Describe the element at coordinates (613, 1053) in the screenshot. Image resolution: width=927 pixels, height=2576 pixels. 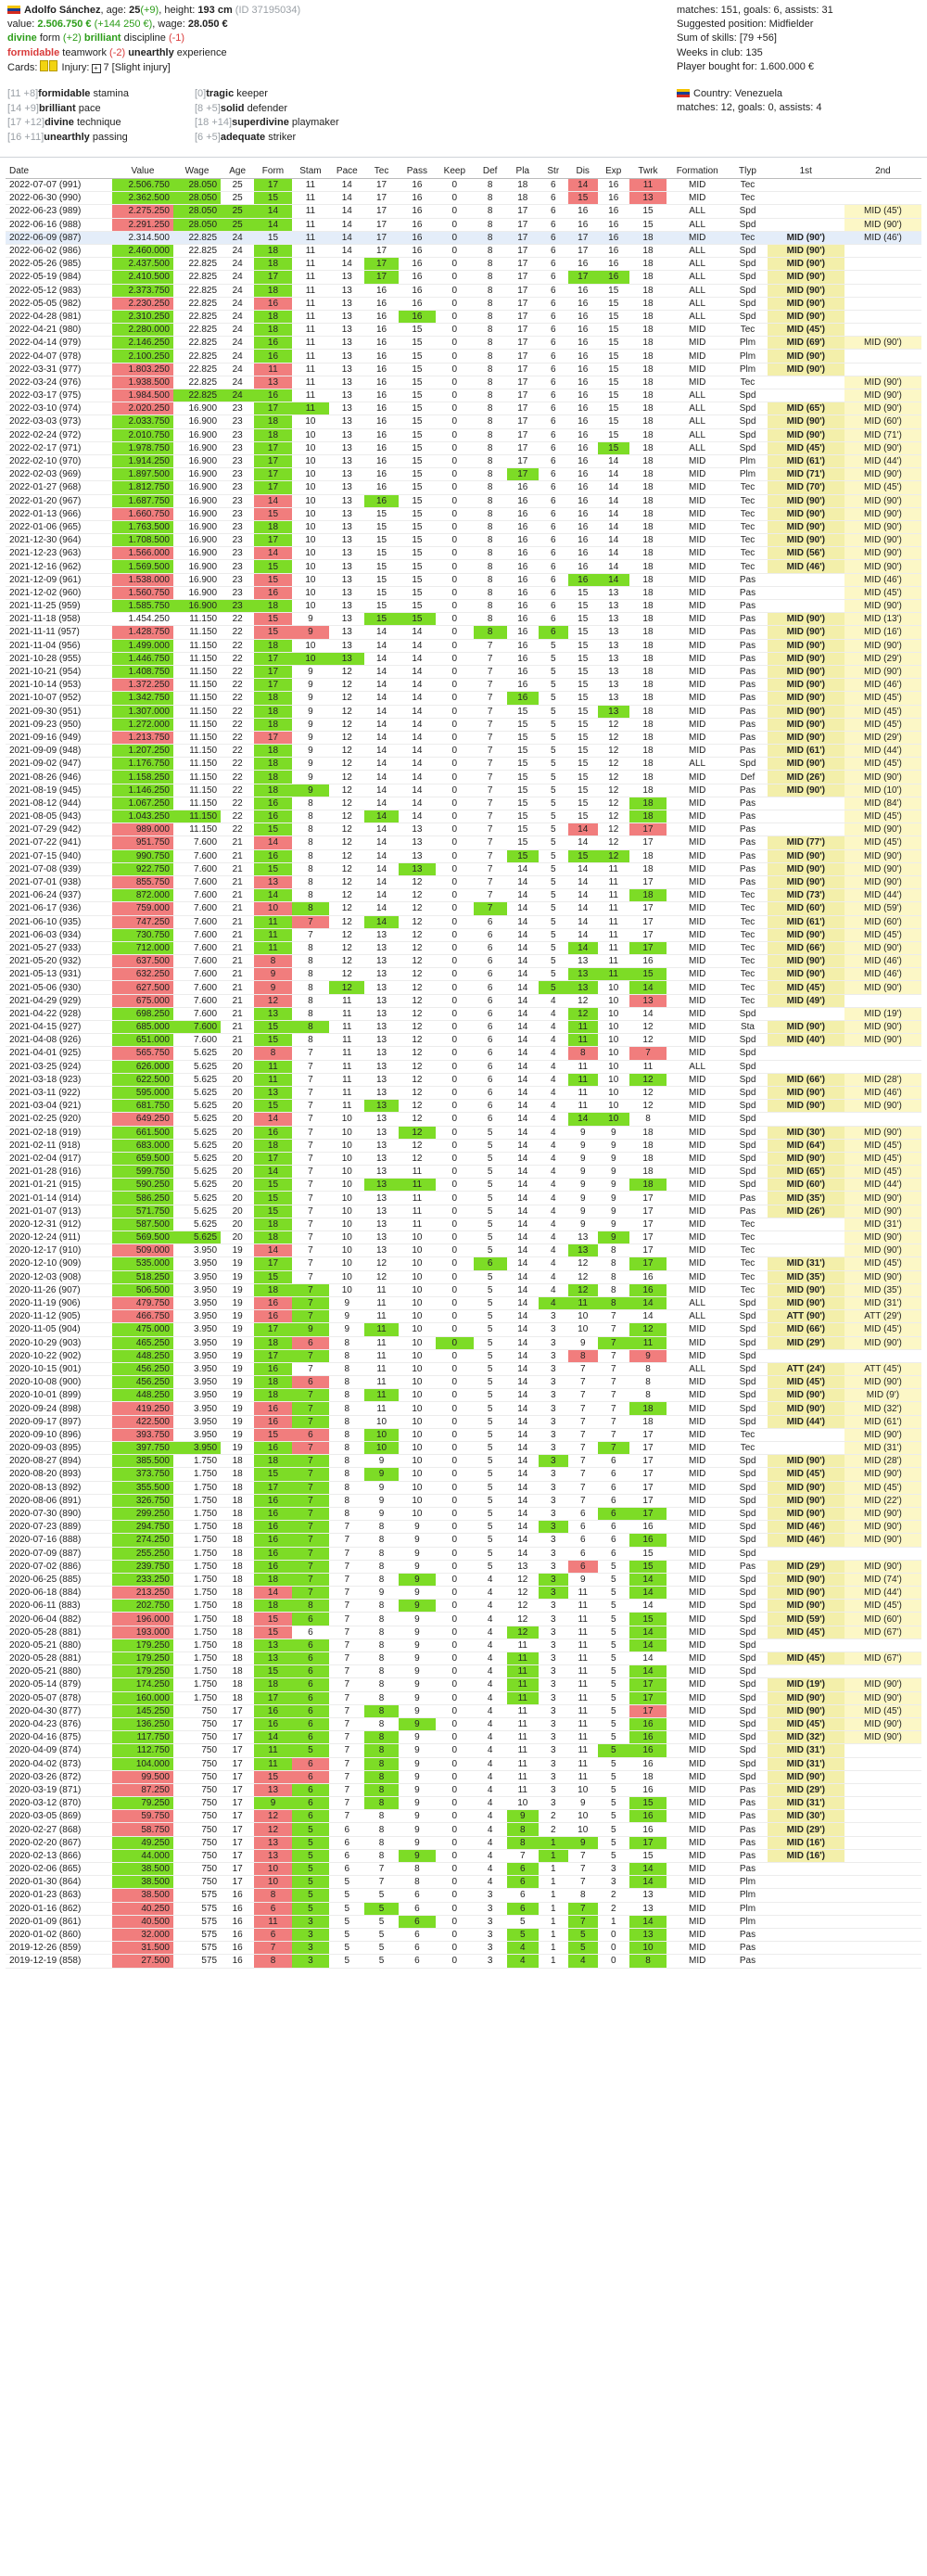
I see `cell-exp: 10` at that location.